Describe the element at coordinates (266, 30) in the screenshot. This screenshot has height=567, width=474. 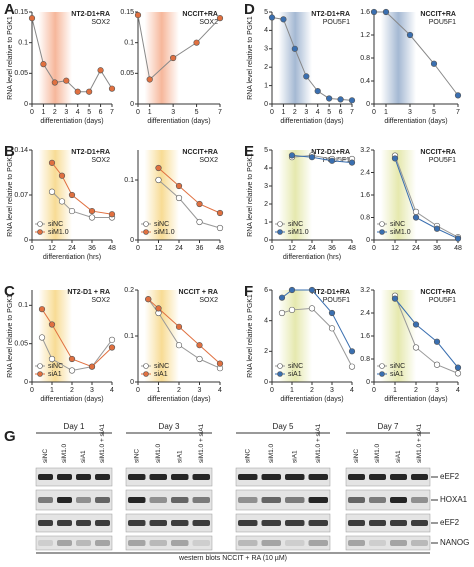
I see `y-tick-label: 4` at that location.